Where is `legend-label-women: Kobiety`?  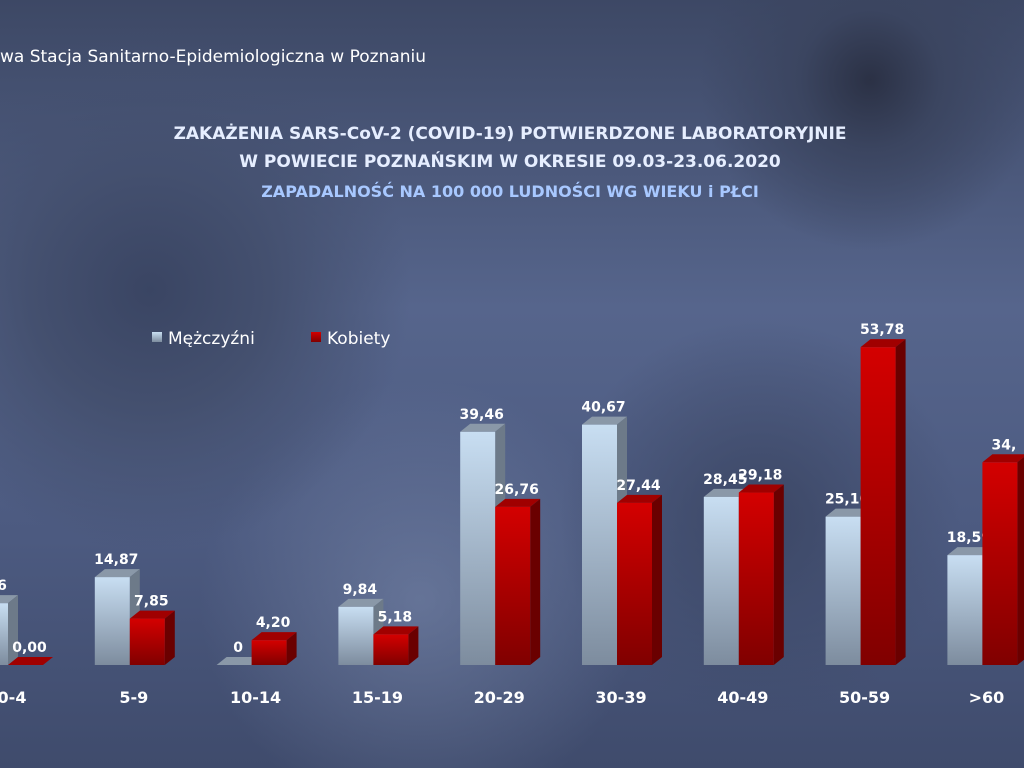 legend-label-women: Kobiety is located at coordinates (358, 339).